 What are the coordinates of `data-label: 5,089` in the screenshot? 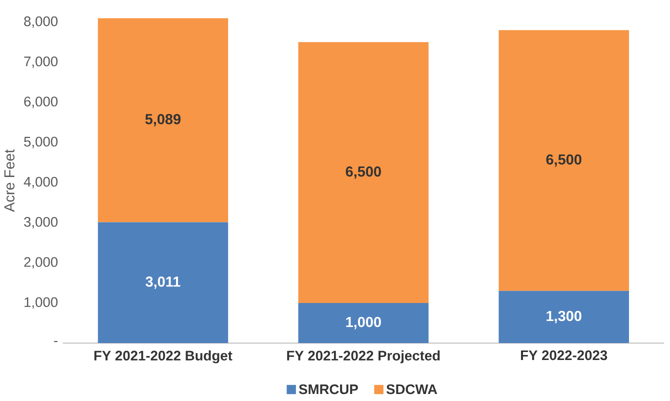 It's located at (163, 120).